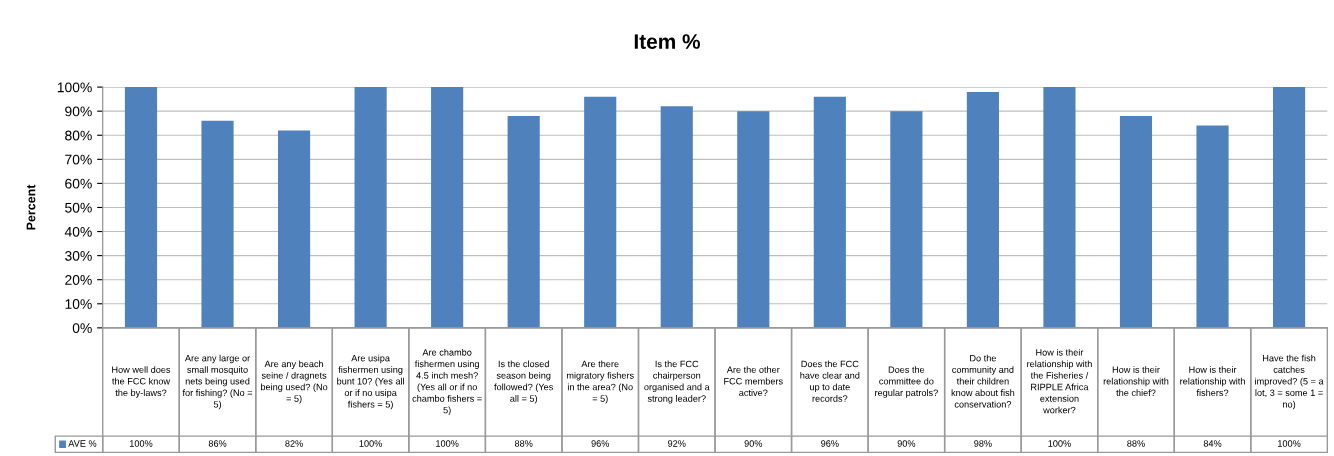 The height and width of the screenshot is (456, 1334). I want to click on y-tick-label: 30%, so click(78, 255).